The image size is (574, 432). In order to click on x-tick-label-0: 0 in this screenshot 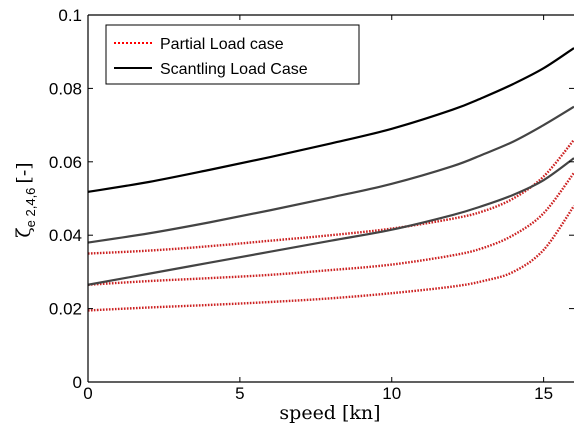, I will do `click(87, 393)`.